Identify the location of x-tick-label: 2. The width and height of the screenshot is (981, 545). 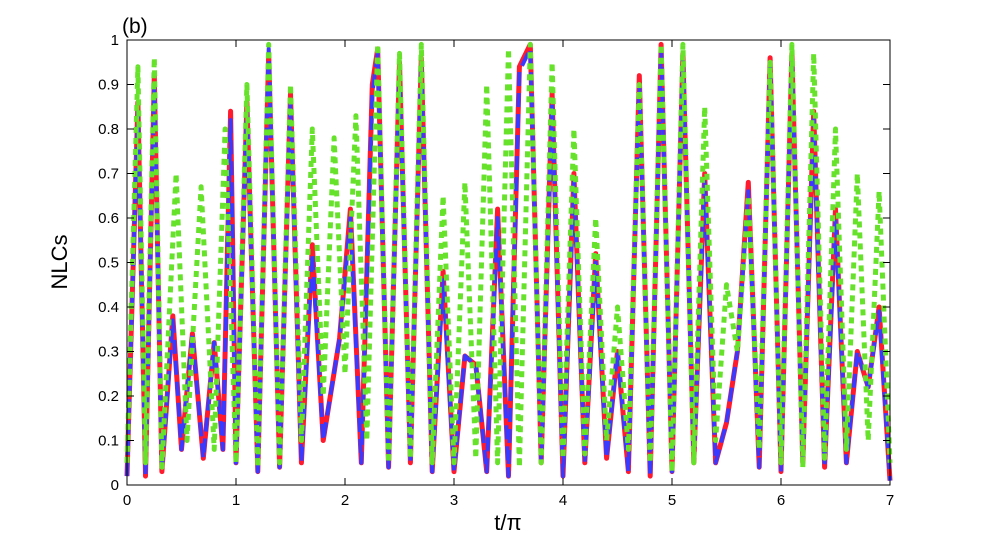
(345, 500).